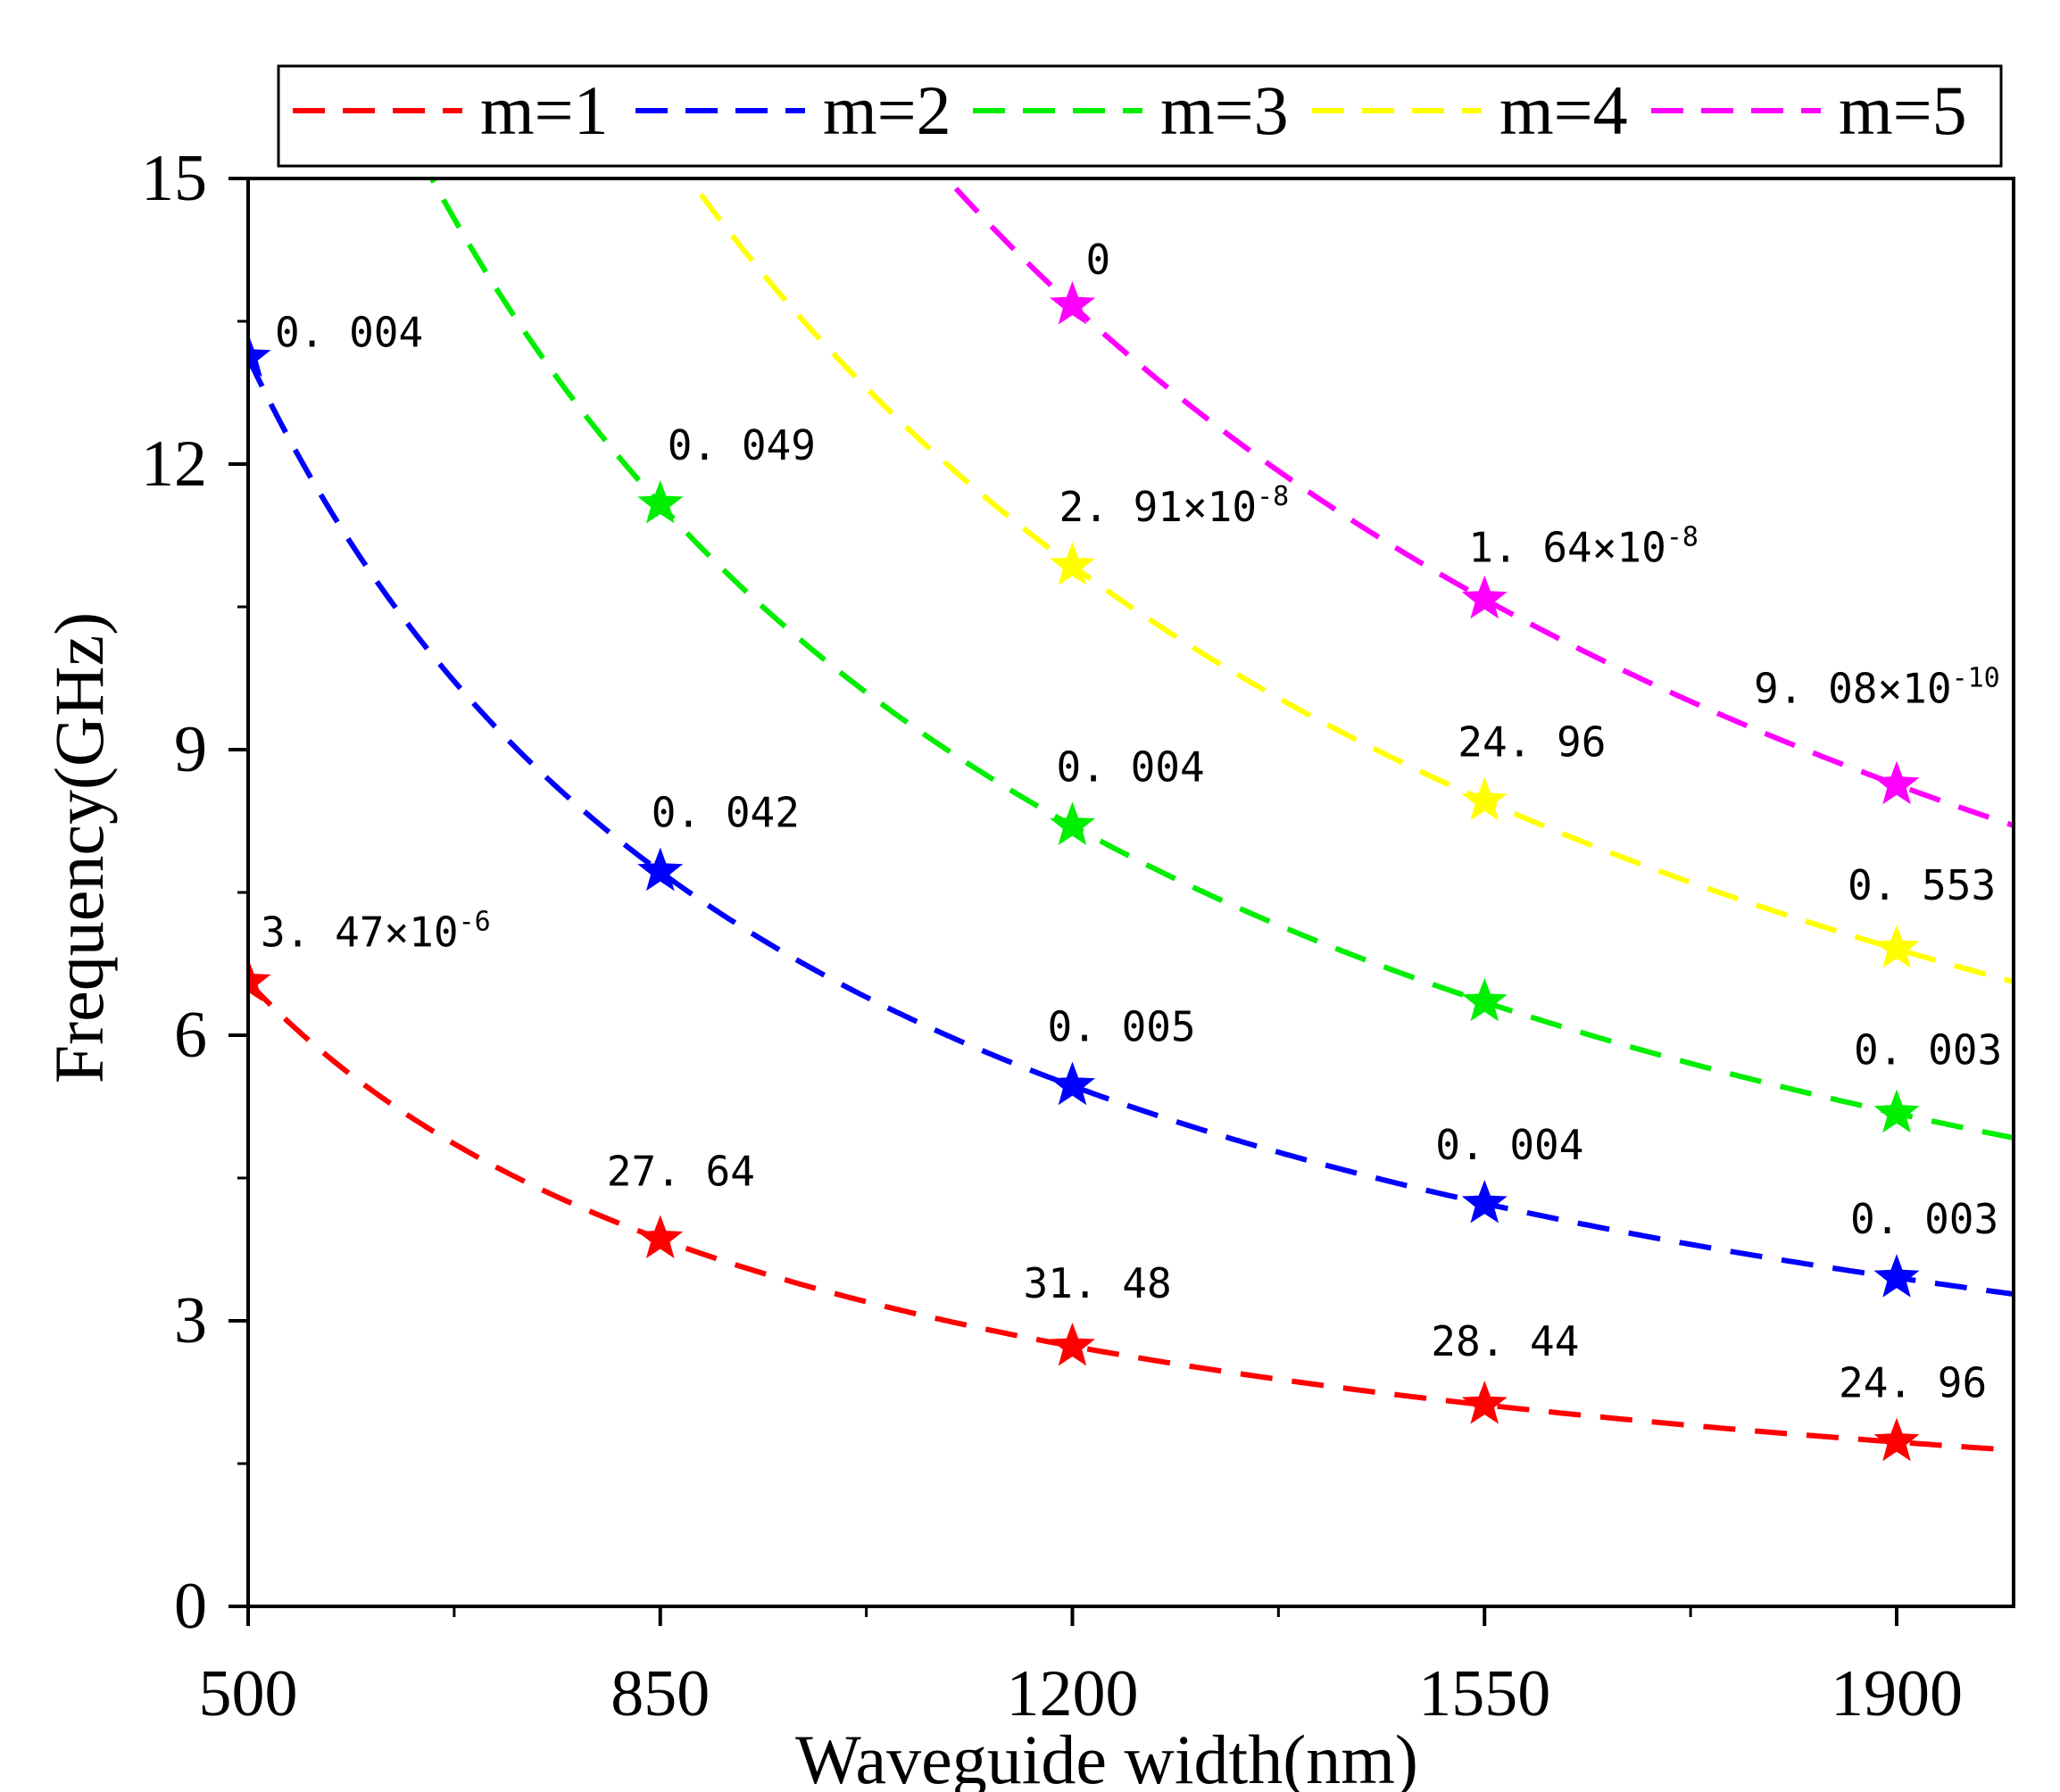 The height and width of the screenshot is (1792, 2060). Describe the element at coordinates (1106, 1756) in the screenshot. I see `x-axis-title: Waveguide width(nm)` at that location.